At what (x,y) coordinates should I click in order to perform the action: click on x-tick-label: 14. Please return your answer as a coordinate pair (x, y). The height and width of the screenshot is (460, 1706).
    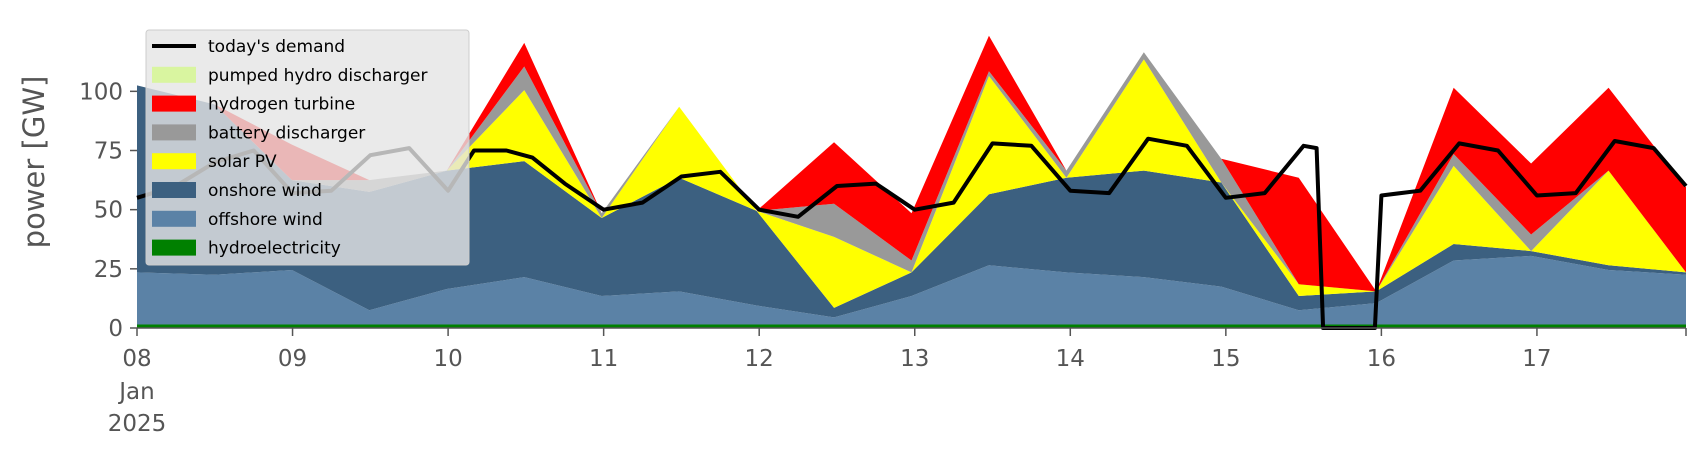
    Looking at the image, I should click on (1070, 359).